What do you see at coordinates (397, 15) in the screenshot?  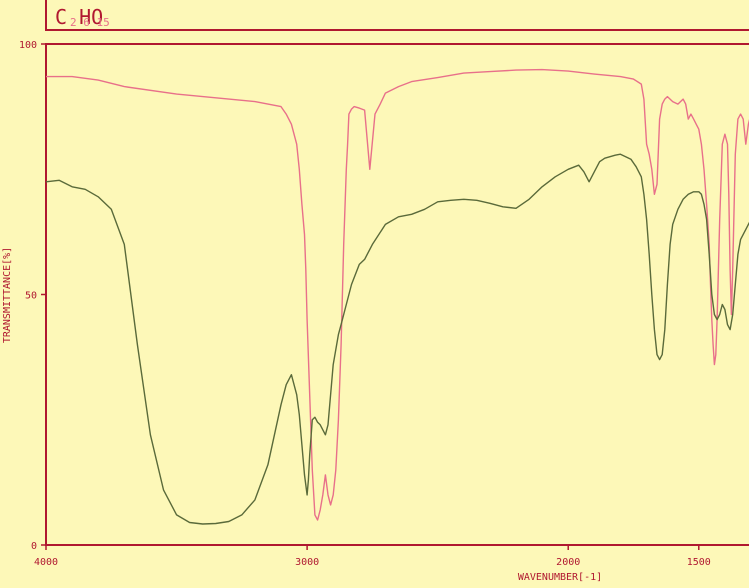 I see `formula-box` at bounding box center [397, 15].